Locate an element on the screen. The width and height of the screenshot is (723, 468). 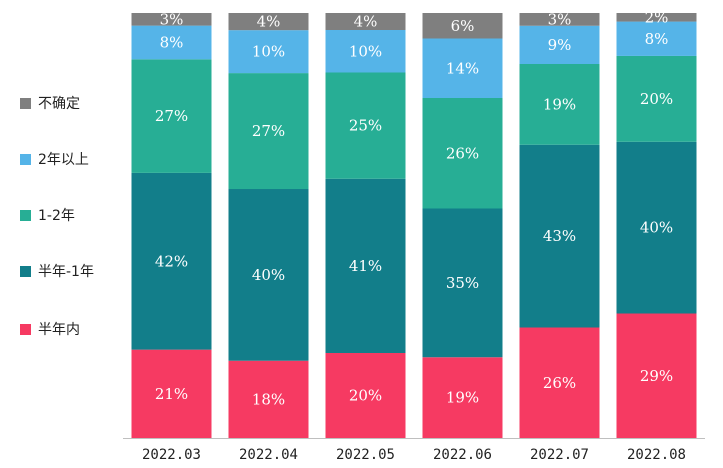
x-tick-label: 2022.06 is located at coordinates (462, 455).